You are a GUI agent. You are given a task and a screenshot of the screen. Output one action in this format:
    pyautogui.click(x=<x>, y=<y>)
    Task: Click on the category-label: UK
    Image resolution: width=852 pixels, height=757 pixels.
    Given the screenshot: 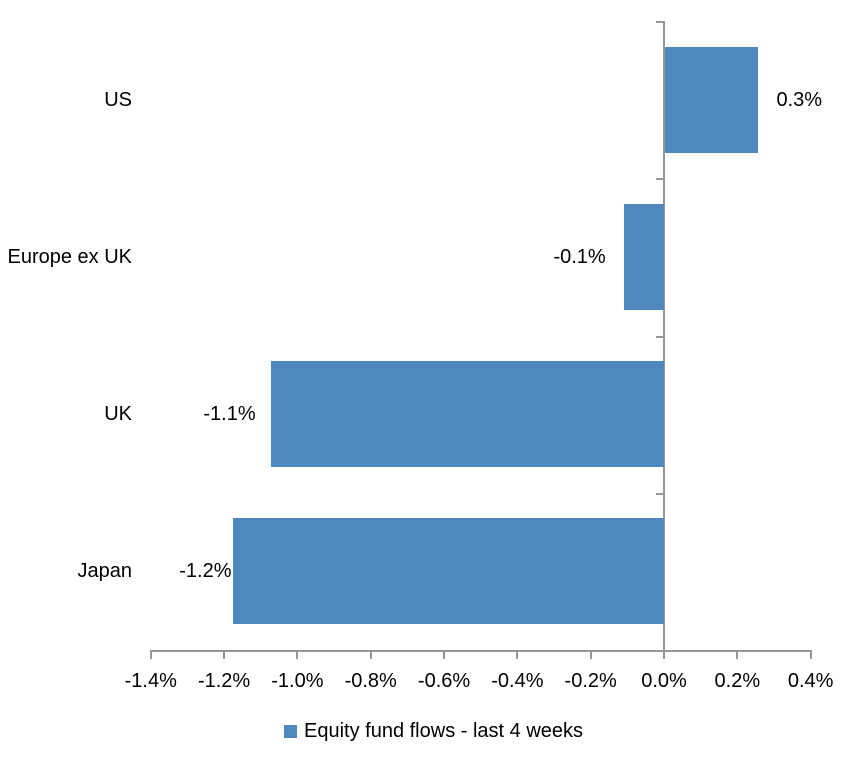 What is the action you would take?
    pyautogui.click(x=118, y=414)
    